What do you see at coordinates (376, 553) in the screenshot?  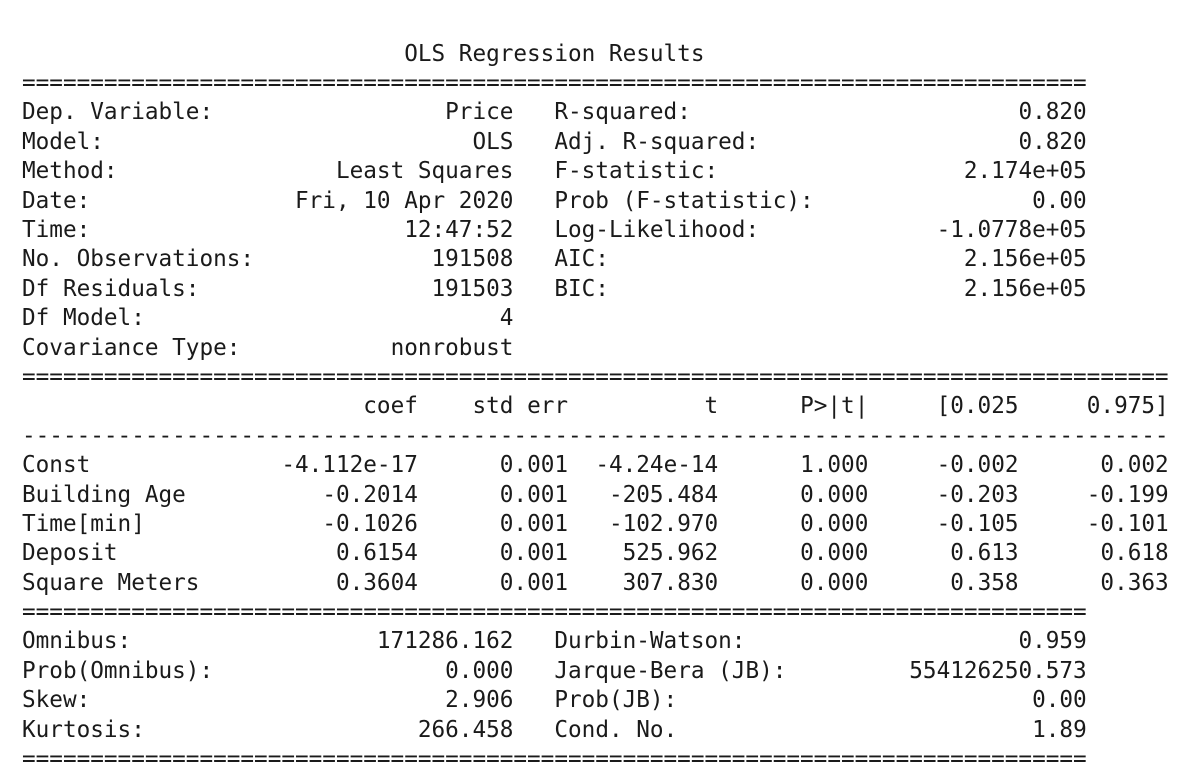 I see `coef-cell: 0.6154` at bounding box center [376, 553].